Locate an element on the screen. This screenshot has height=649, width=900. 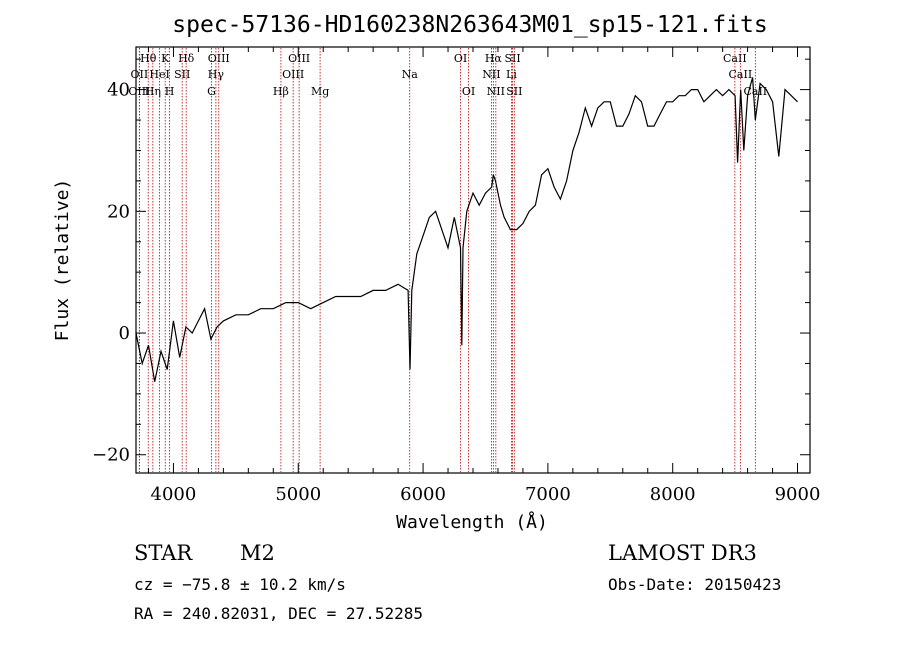
spectral-line-label: HeI is located at coordinates (159, 74).